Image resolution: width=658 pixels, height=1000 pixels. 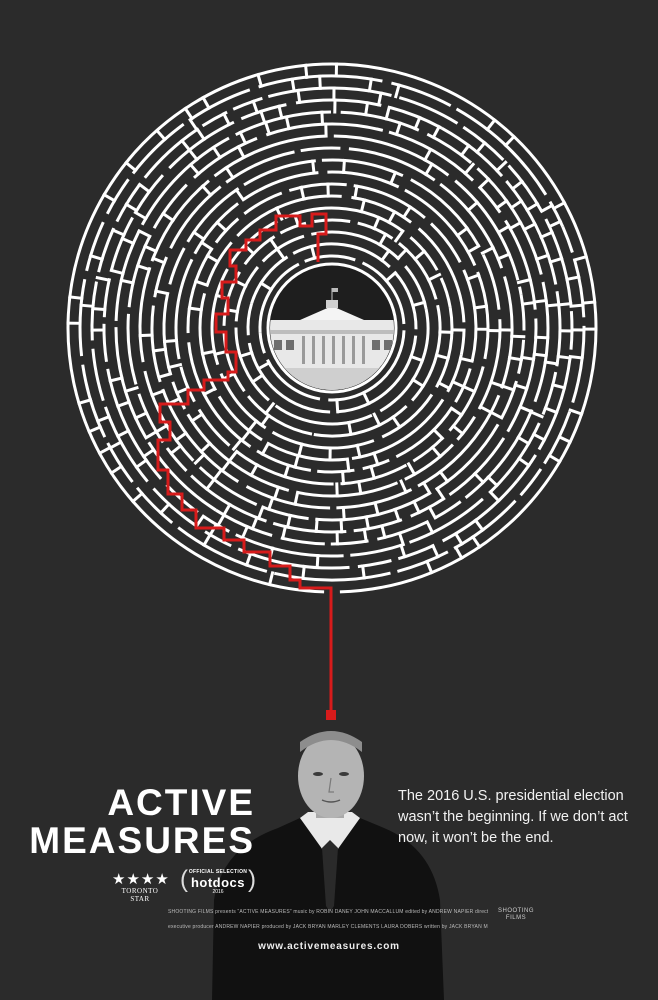 I want to click on laurel-right-icon: ), so click(x=252, y=879).